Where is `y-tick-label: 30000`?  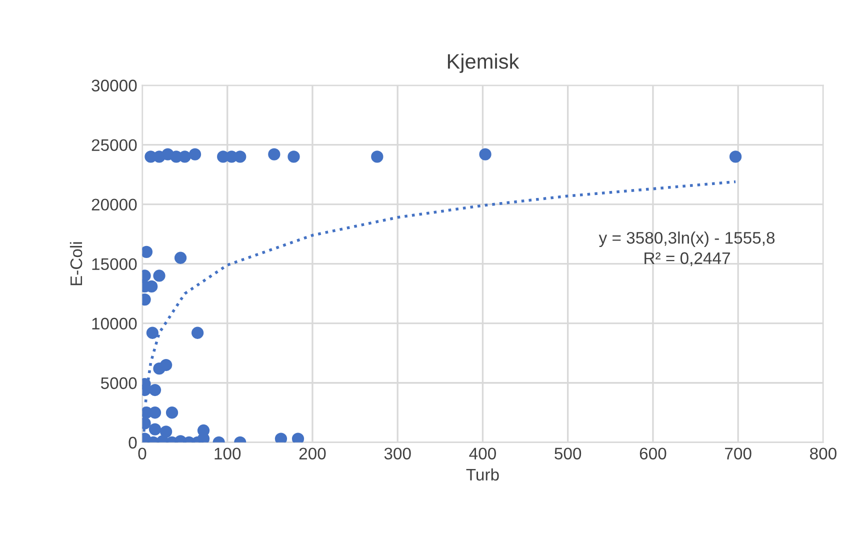
y-tick-label: 30000 is located at coordinates (114, 86).